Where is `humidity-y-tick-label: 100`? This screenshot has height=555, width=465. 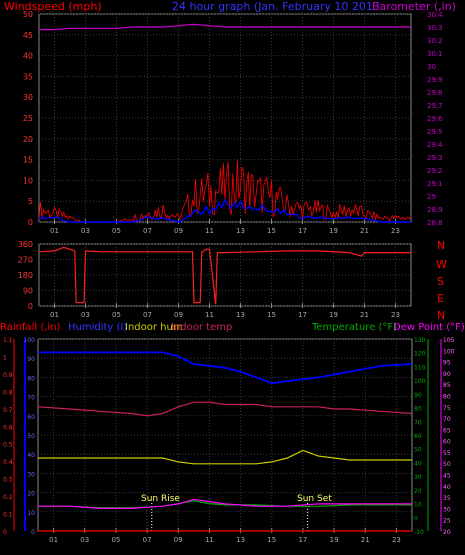 humidity-y-tick-label: 100 is located at coordinates (30, 340).